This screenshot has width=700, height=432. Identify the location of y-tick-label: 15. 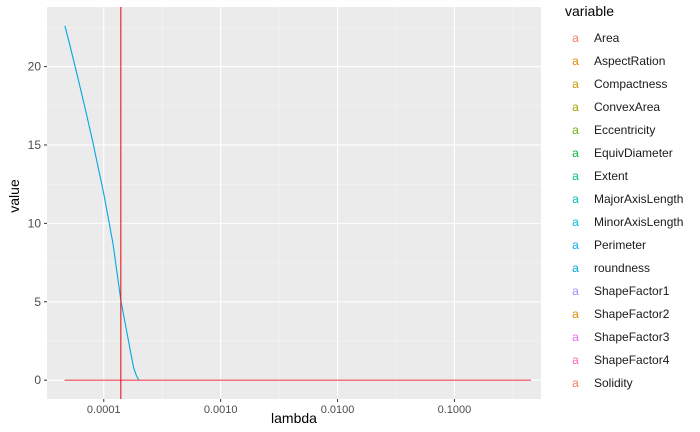
(35, 145).